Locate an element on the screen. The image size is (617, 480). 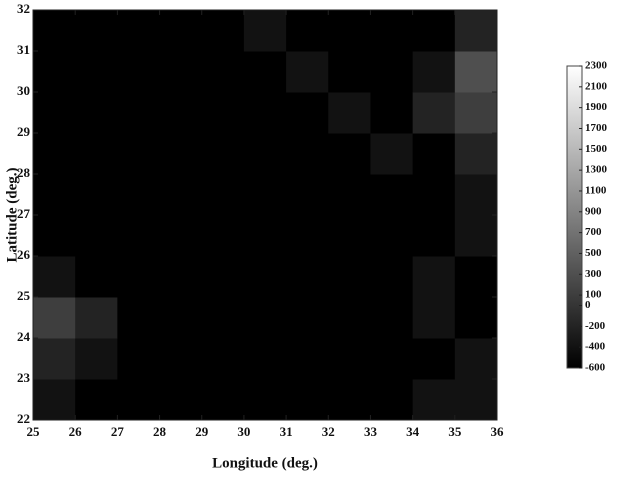
colorbar-tick-label: 900 is located at coordinates (593, 211).